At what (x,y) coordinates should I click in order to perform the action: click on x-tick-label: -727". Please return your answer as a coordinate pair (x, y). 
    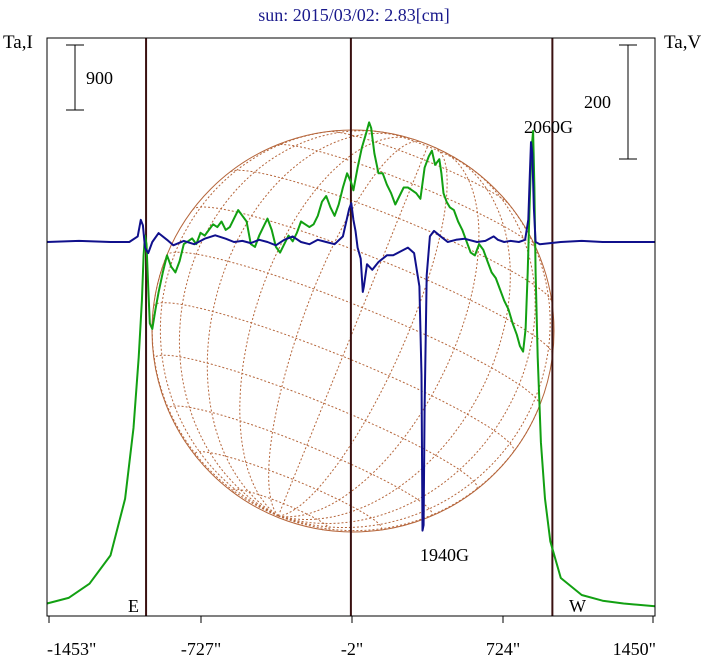
    Looking at the image, I should click on (201, 649).